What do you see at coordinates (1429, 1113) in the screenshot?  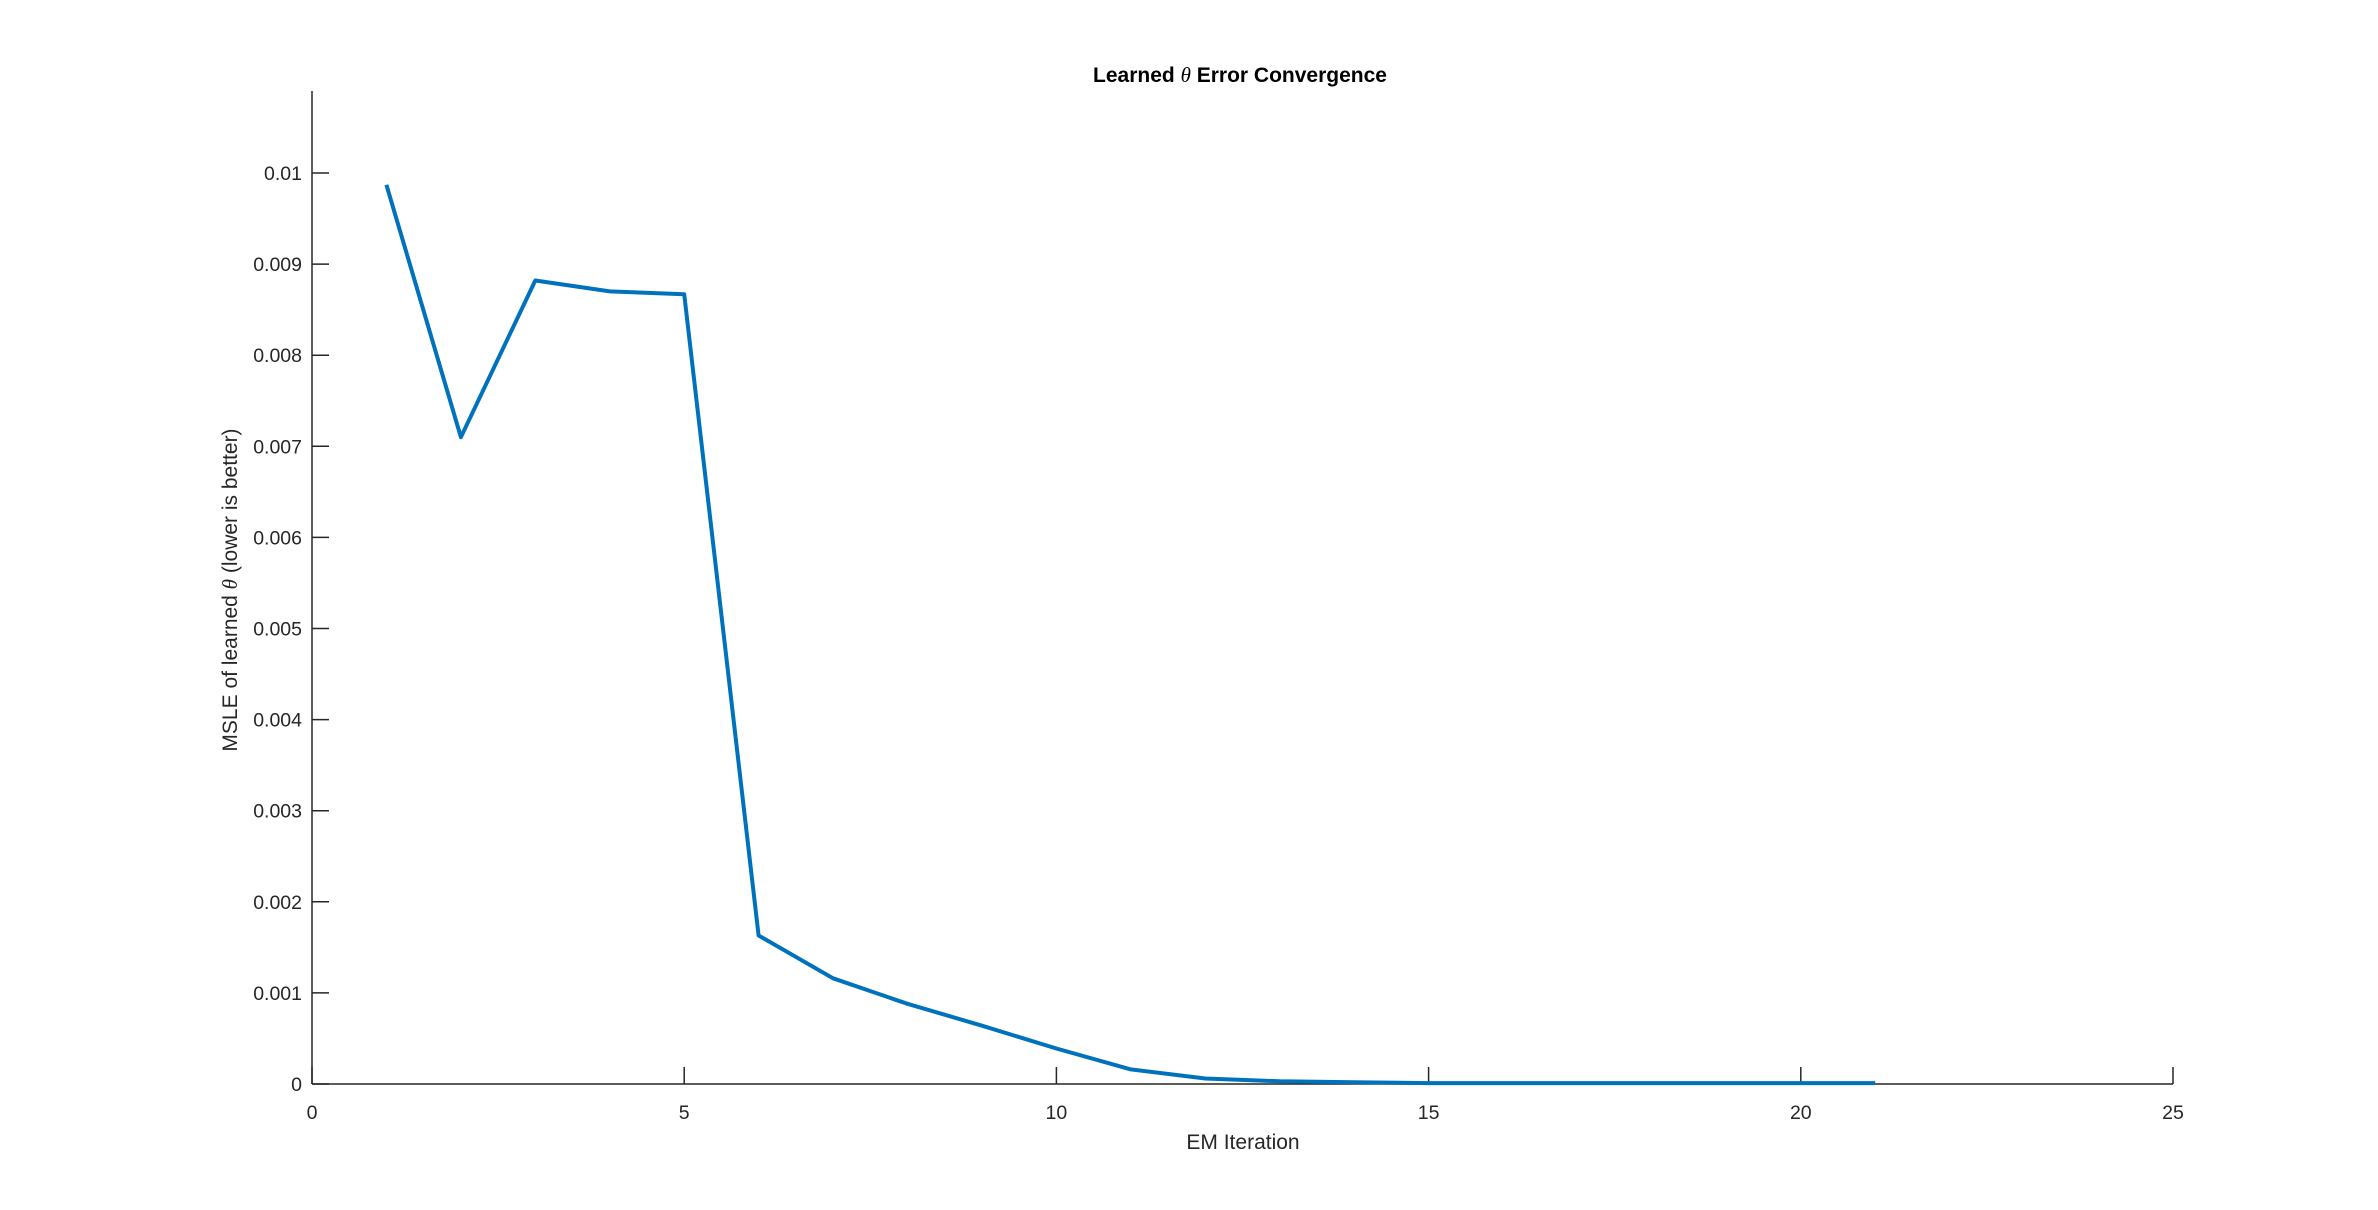 I see `x-tick-label: 15` at bounding box center [1429, 1113].